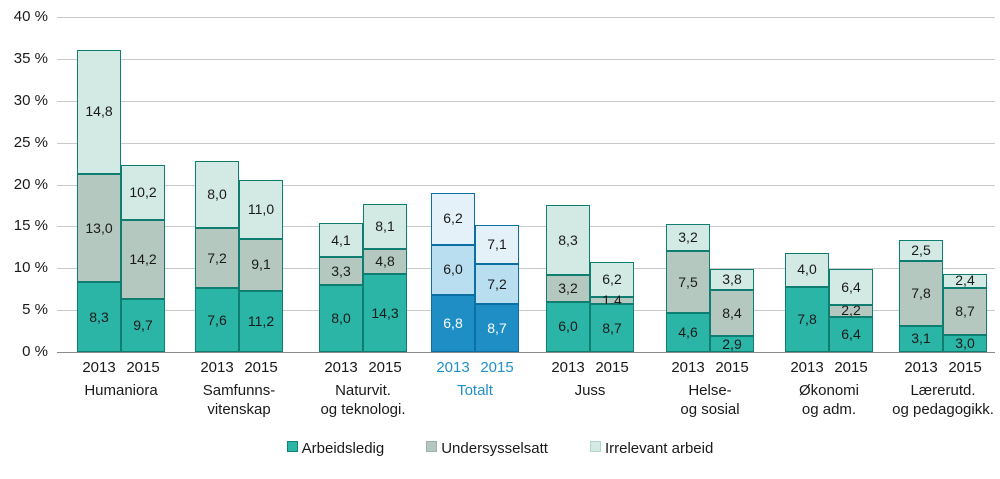  What do you see at coordinates (965, 280) in the screenshot?
I see `bar-segment-irrelevant-arbeid: 2,4` at bounding box center [965, 280].